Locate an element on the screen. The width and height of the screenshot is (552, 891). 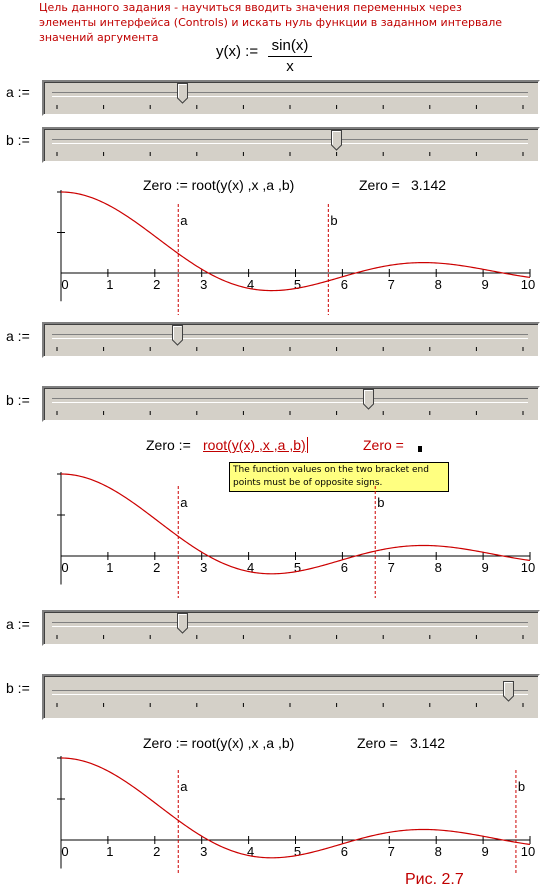
result-label-3: Zero = is located at coordinates (377, 743).